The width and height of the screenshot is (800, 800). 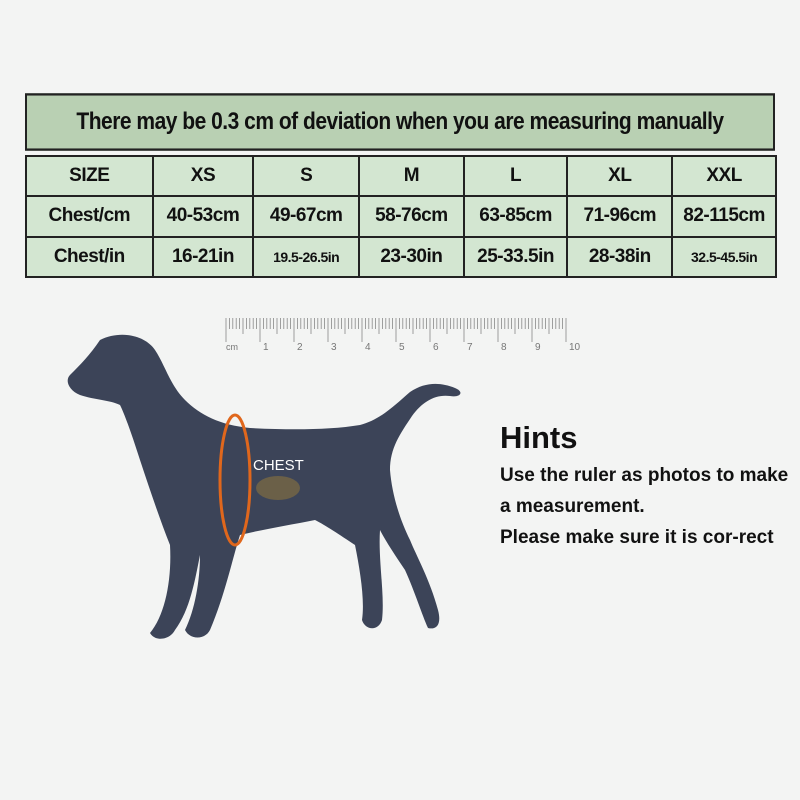 I want to click on ruler-label: 2, so click(x=300, y=347).